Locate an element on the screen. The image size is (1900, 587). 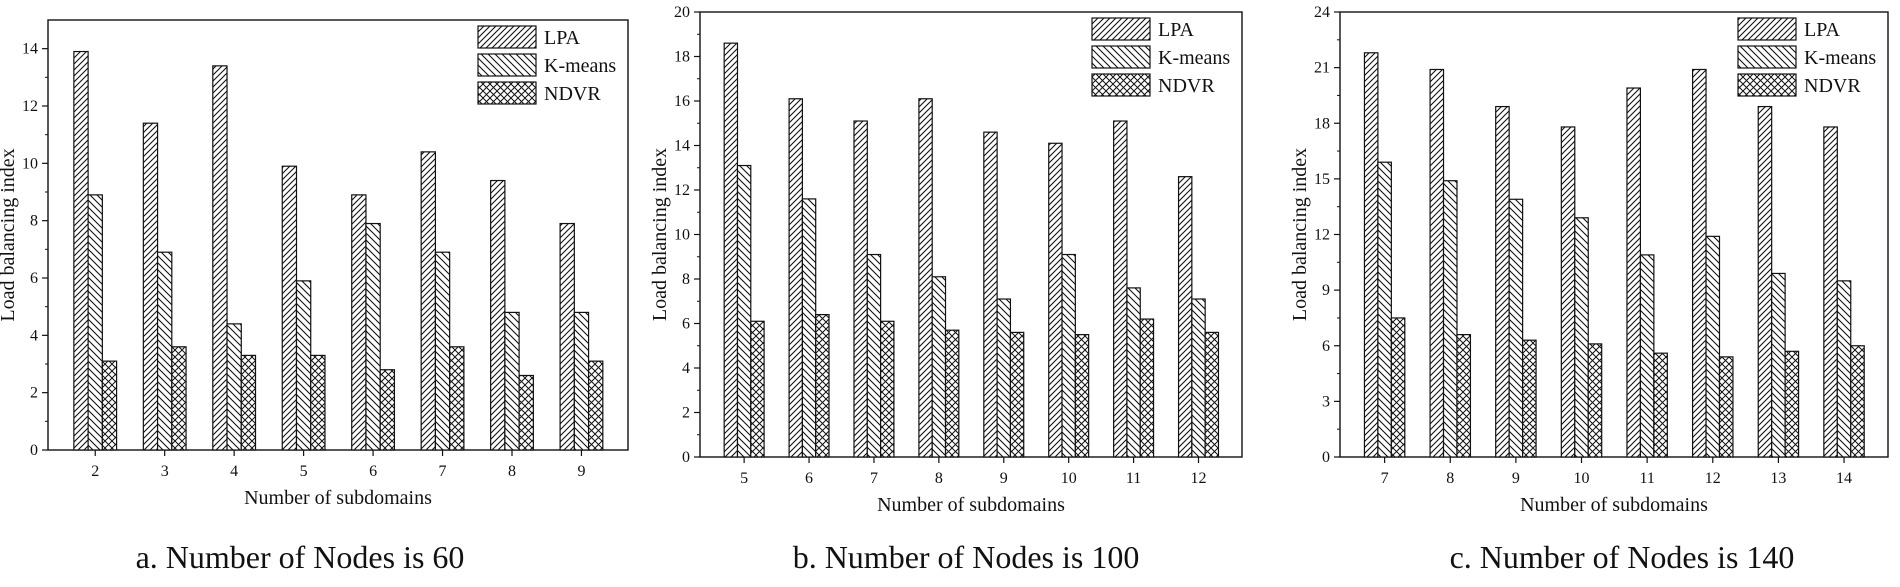
y-tick-label: 9 is located at coordinates (1326, 290).